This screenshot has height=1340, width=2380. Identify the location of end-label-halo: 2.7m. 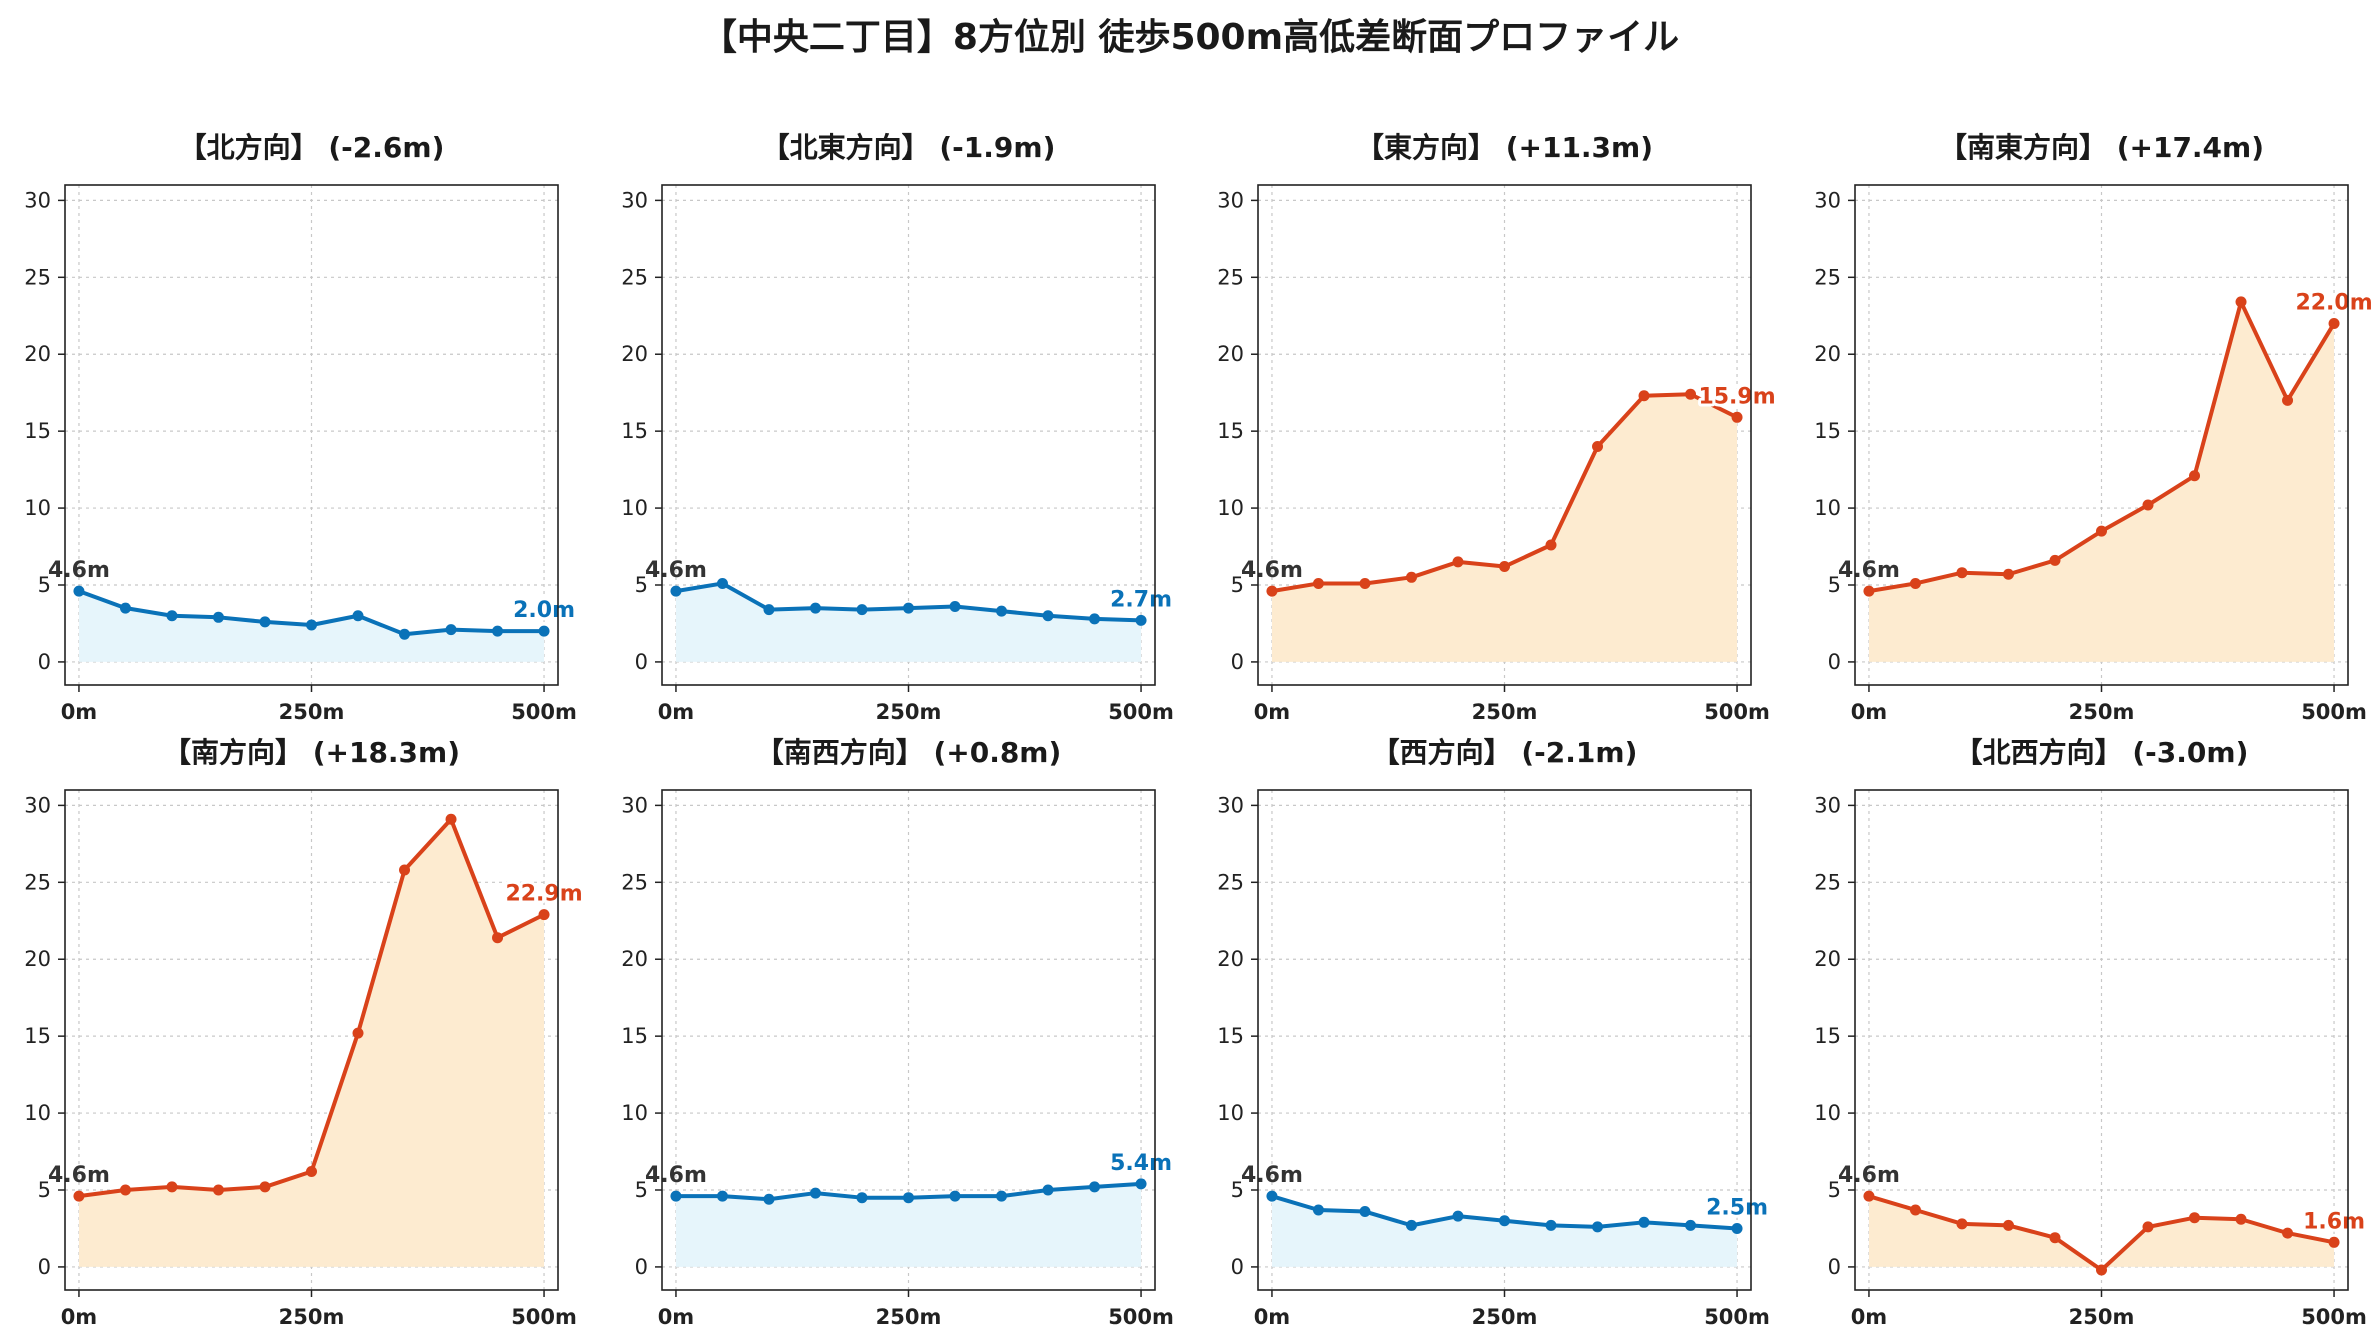
(1141, 599).